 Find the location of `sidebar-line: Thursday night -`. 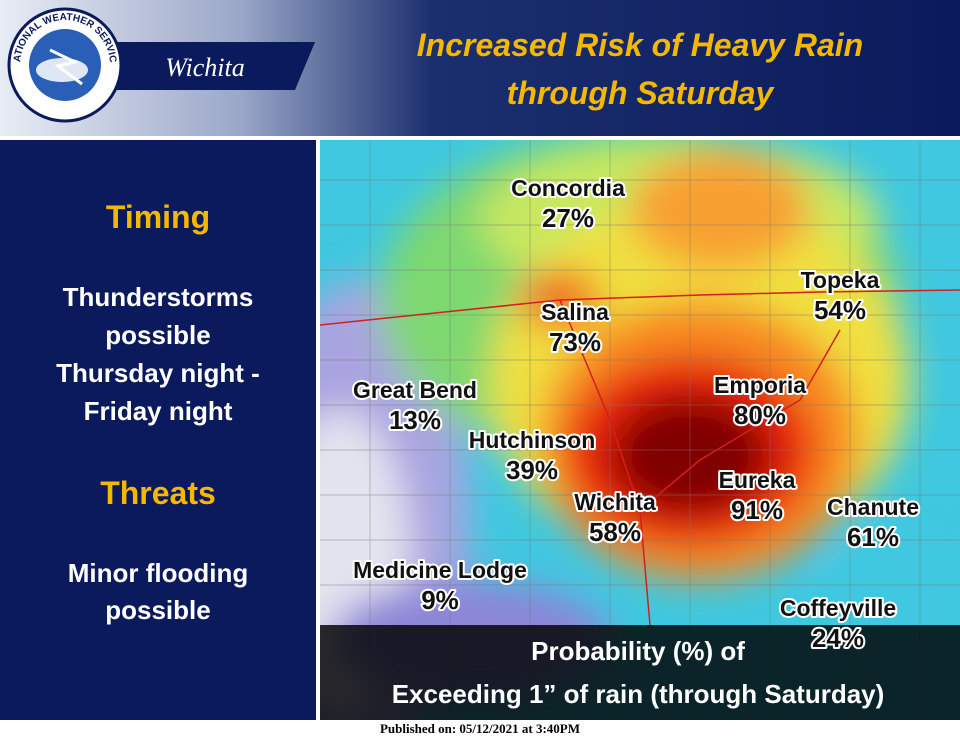

sidebar-line: Thursday night - is located at coordinates (158, 373).